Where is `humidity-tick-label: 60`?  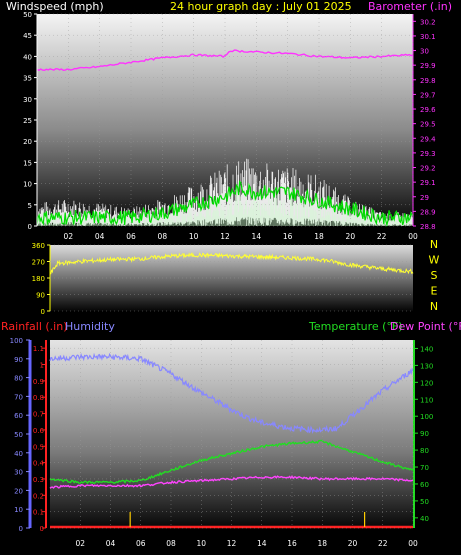
humidity-tick-label: 60 is located at coordinates (18, 416).